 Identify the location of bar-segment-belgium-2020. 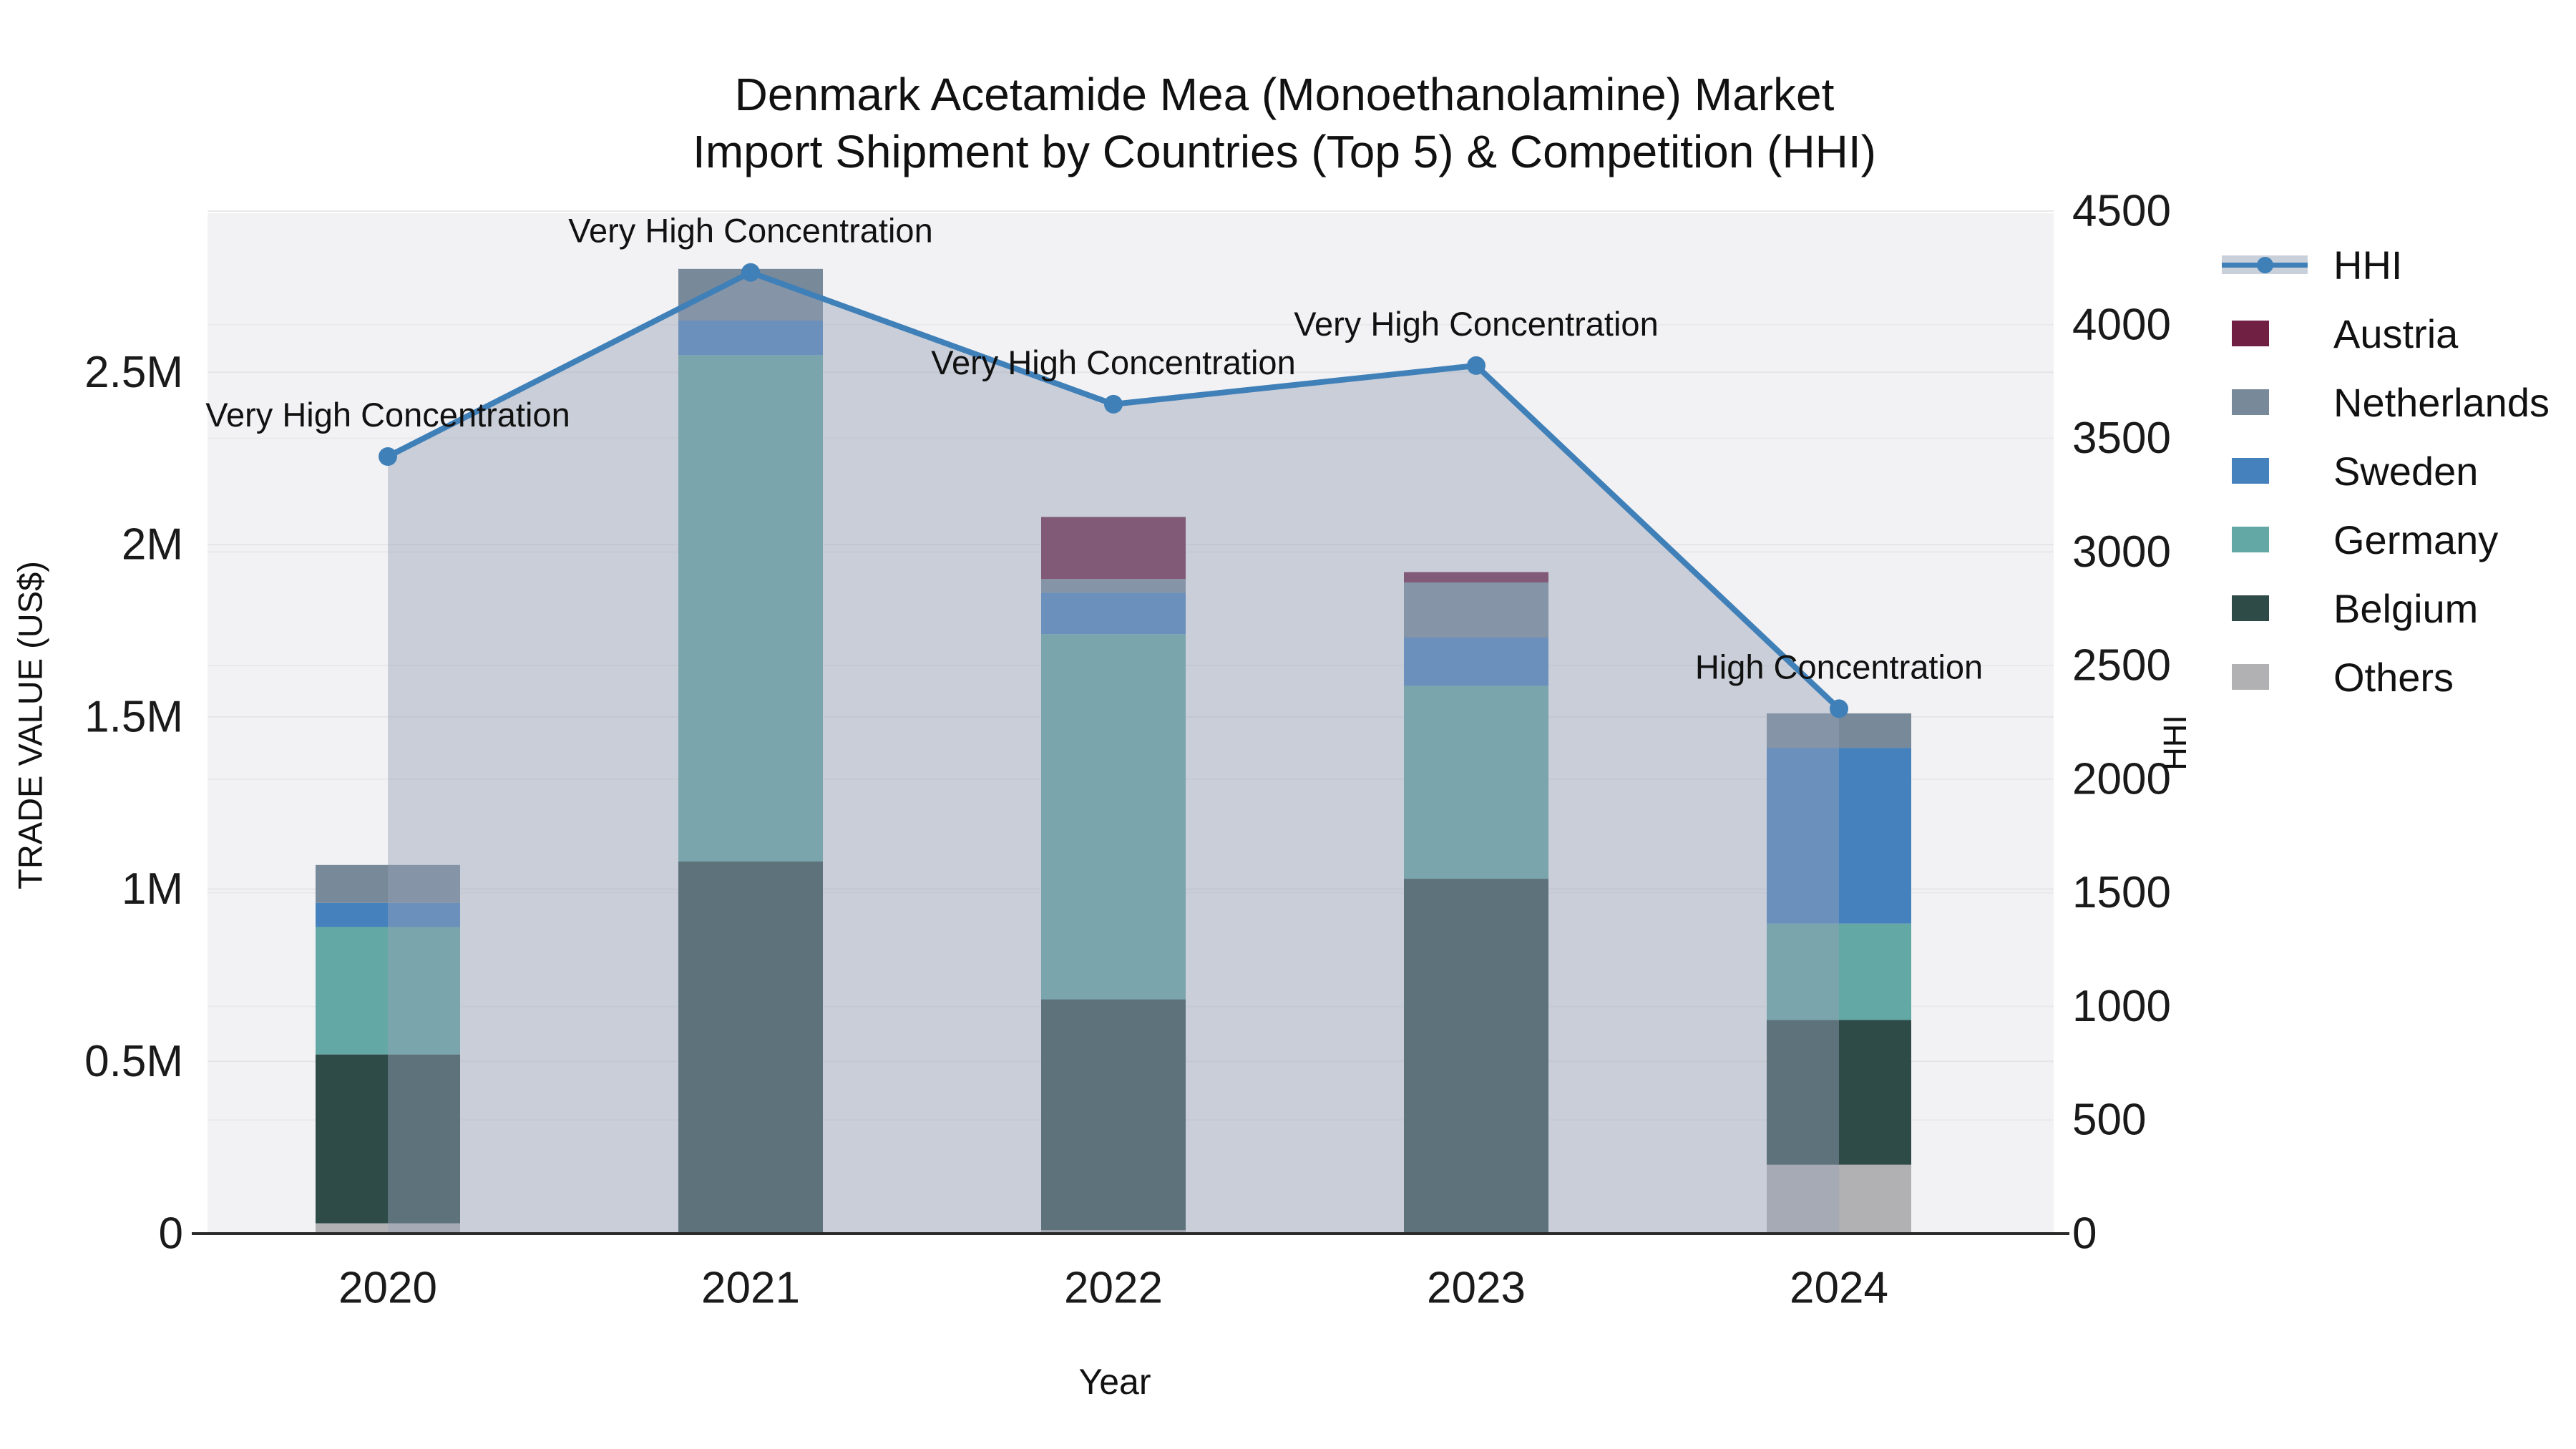
(388, 1139).